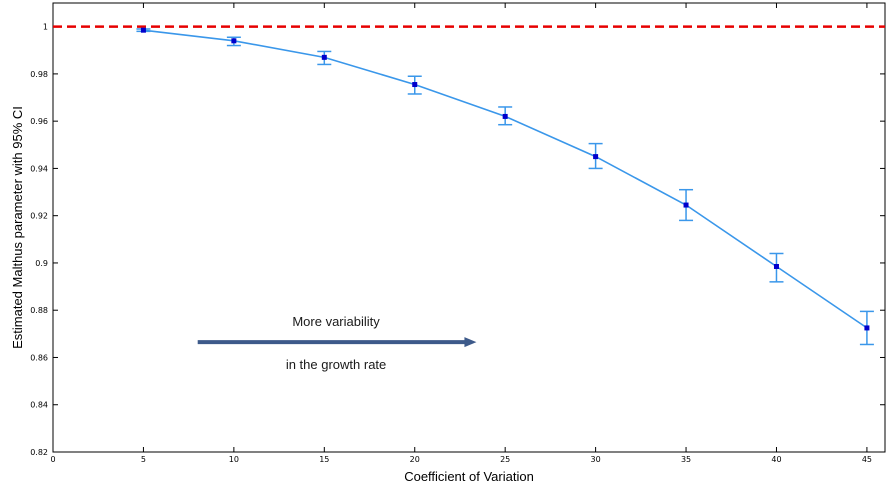 The height and width of the screenshot is (489, 896). Describe the element at coordinates (52, 459) in the screenshot. I see `x-tick-label: 0` at that location.